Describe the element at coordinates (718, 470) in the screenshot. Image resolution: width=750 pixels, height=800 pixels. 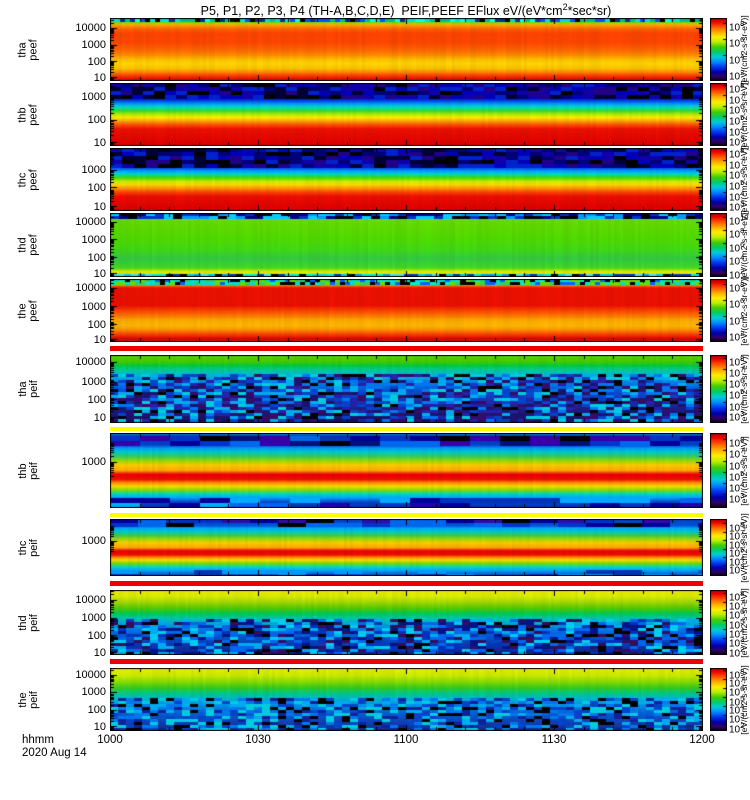
I see `colorbar-thb-peif` at that location.